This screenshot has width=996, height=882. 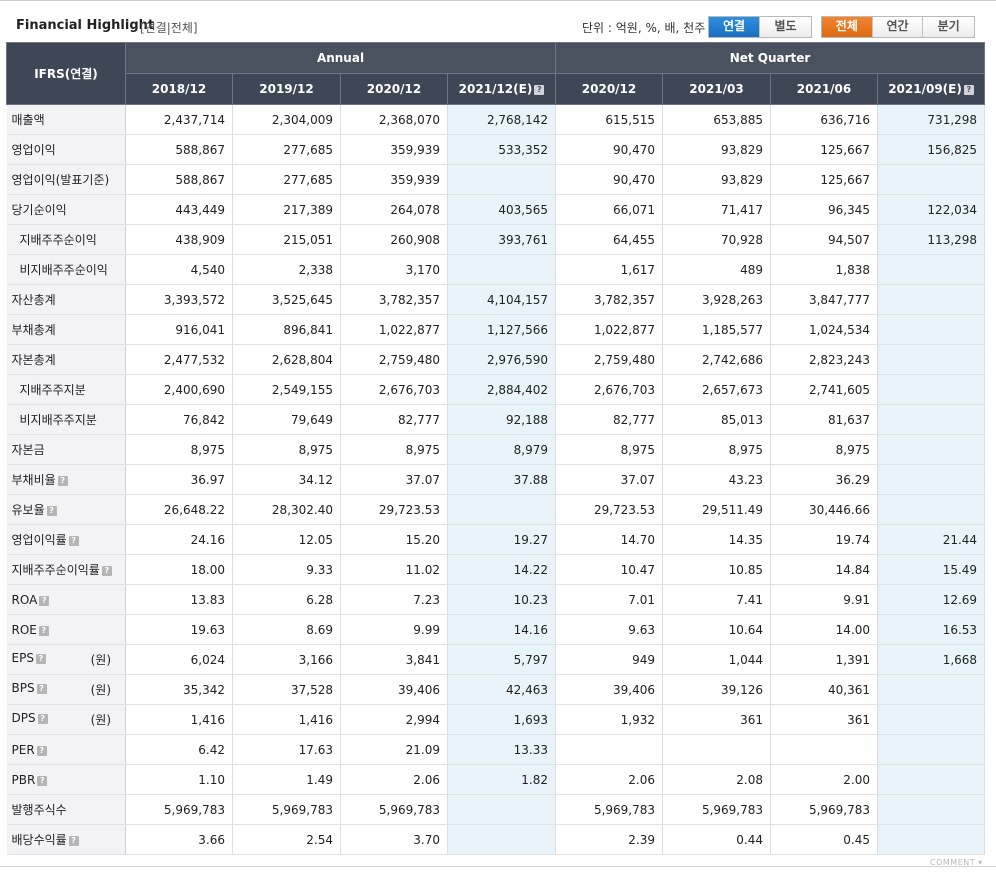 What do you see at coordinates (66, 509) in the screenshot?
I see `row-header: 유보율?` at bounding box center [66, 509].